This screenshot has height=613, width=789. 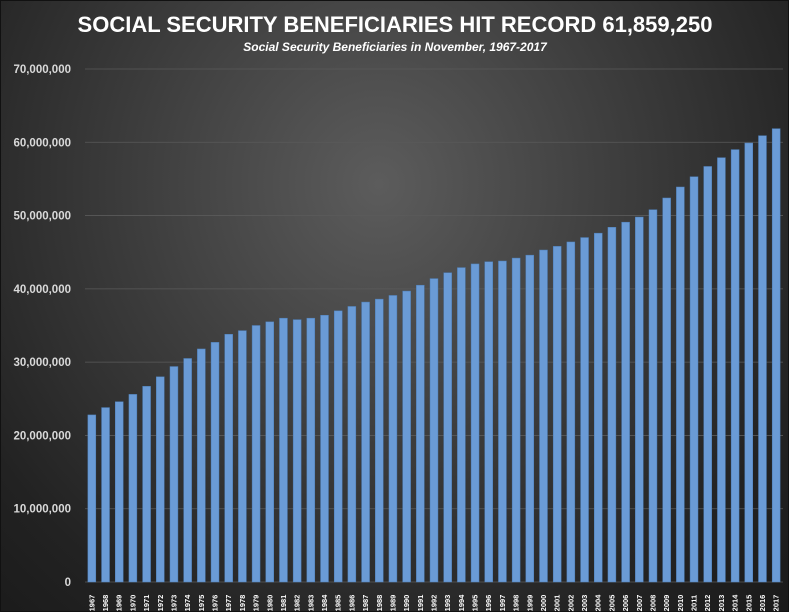 What do you see at coordinates (256, 454) in the screenshot?
I see `bar-1979` at bounding box center [256, 454].